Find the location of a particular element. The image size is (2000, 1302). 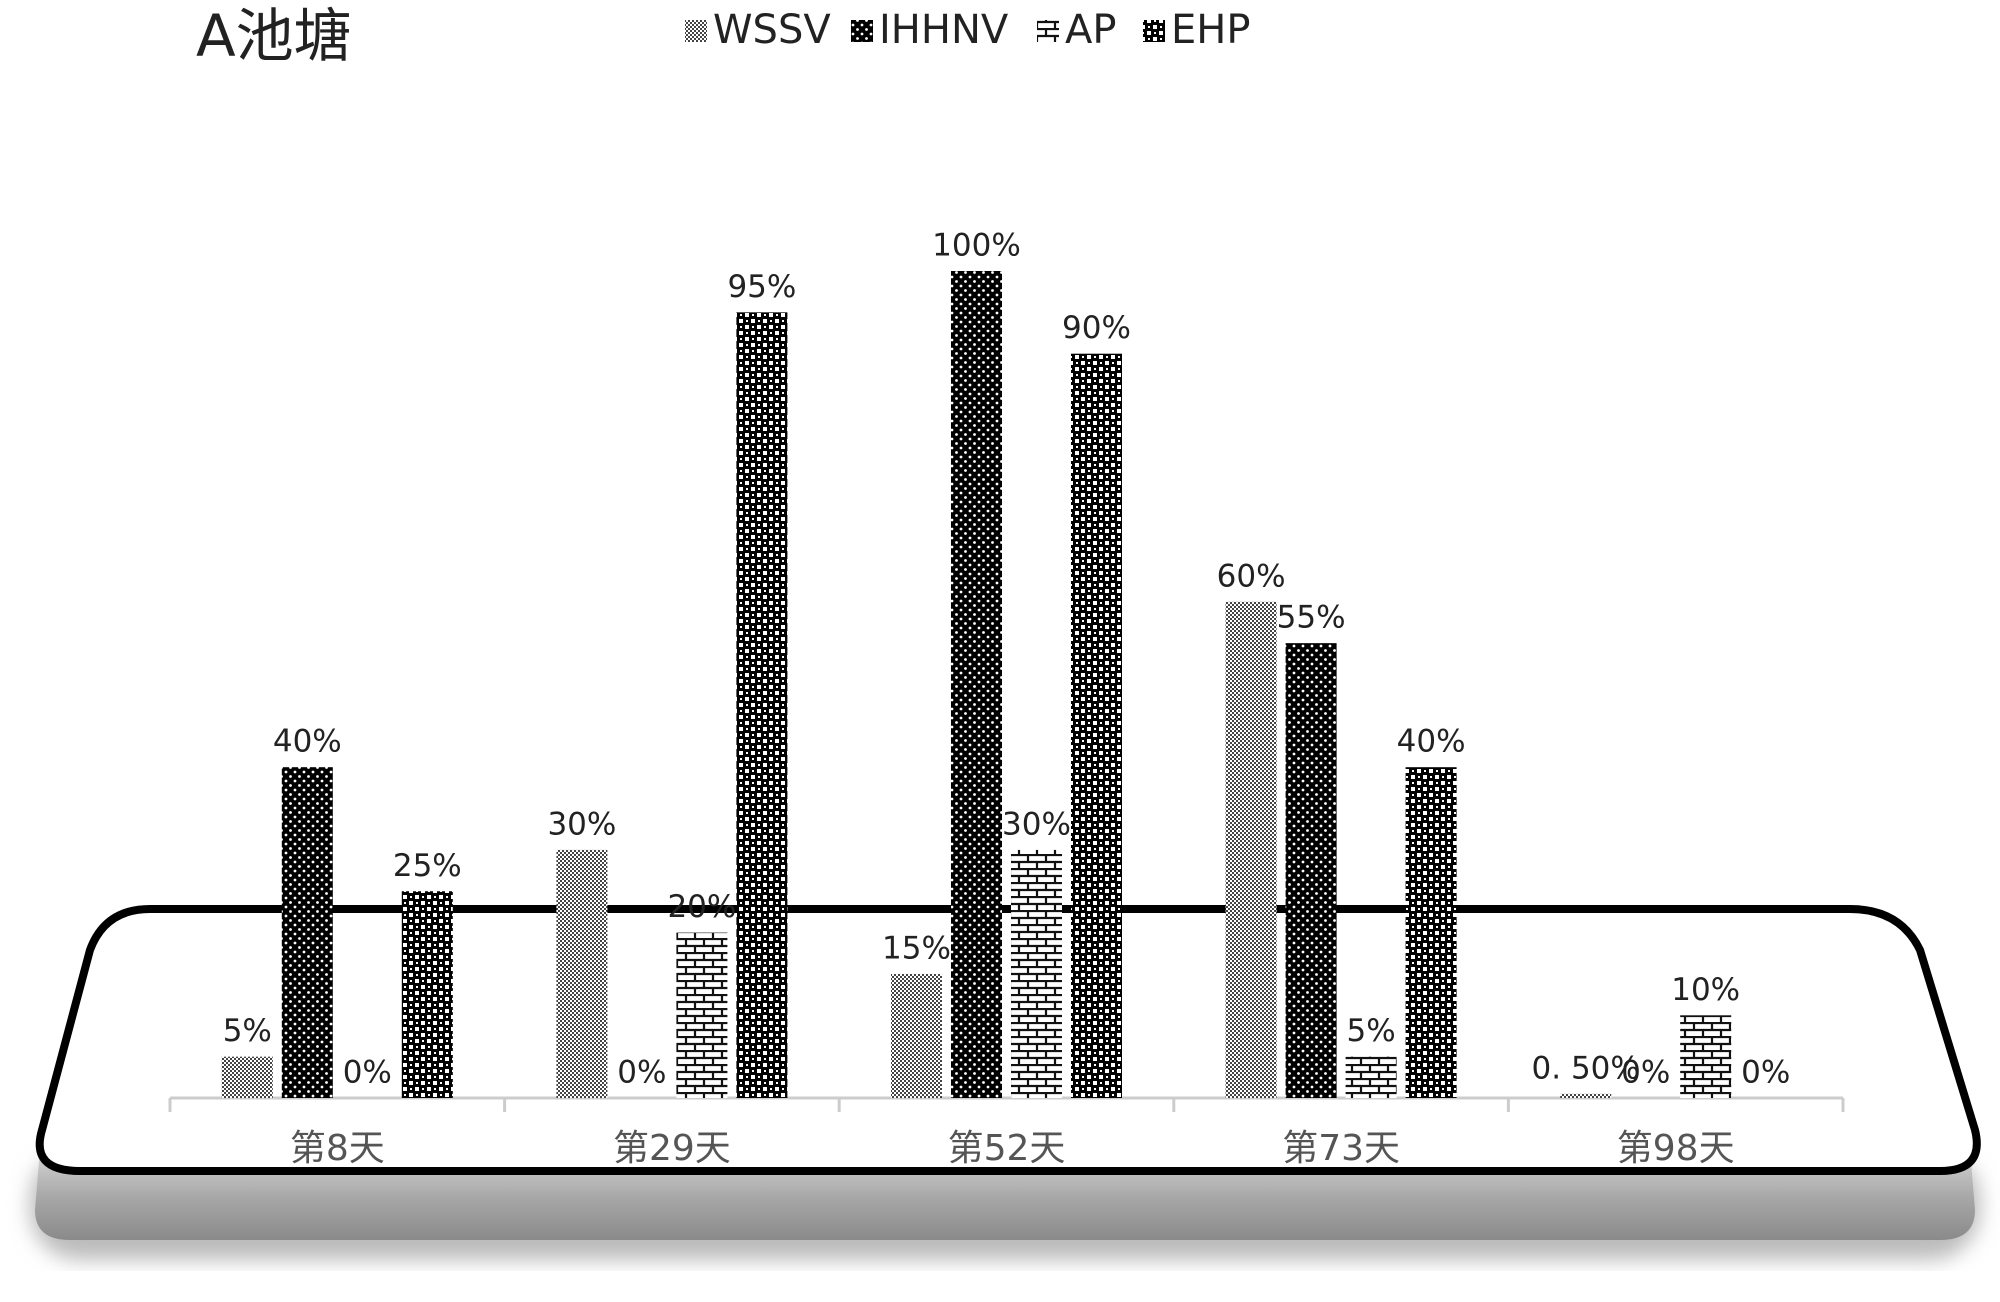

legend-label: EHP is located at coordinates (1210, 30).